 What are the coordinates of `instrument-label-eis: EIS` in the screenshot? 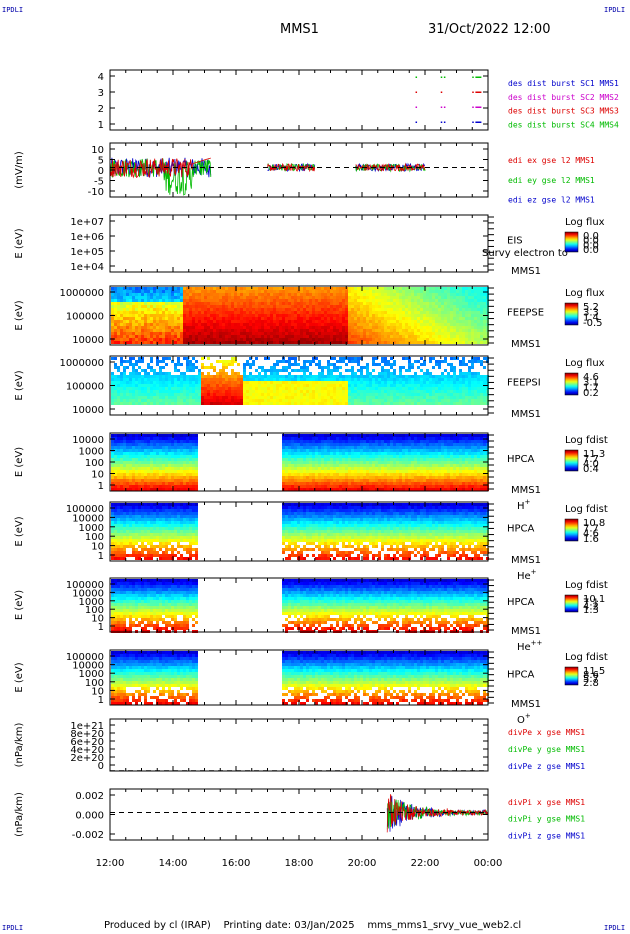 It's located at (515, 241).